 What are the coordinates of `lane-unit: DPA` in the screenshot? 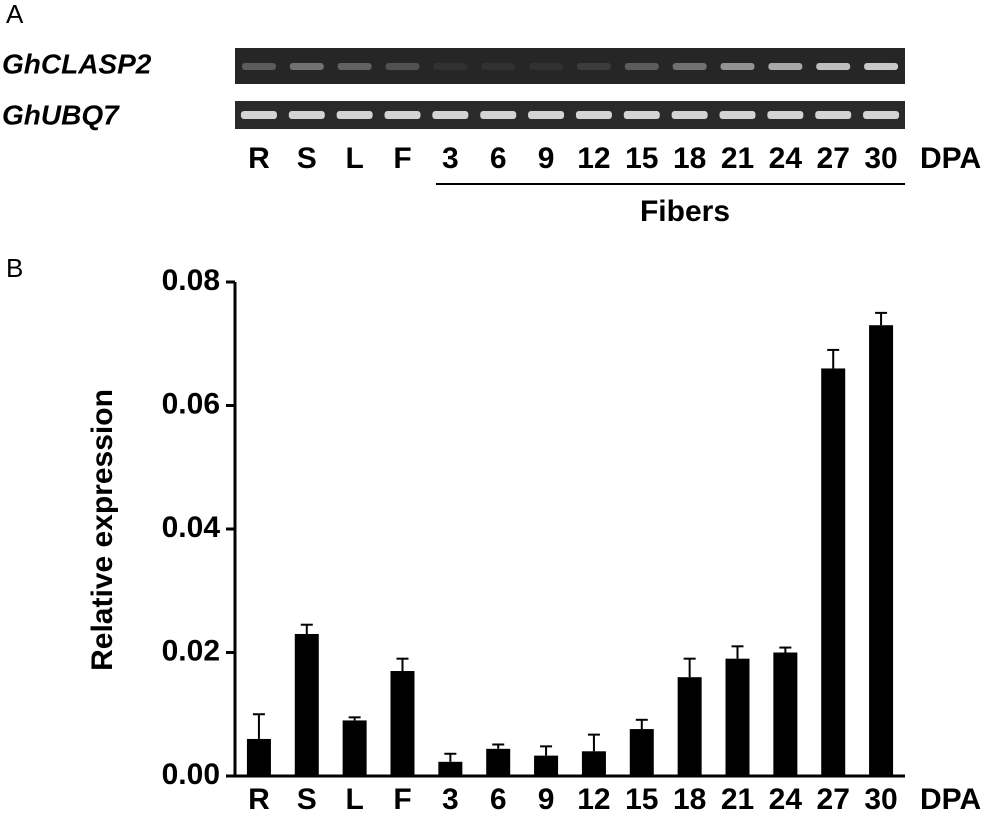 It's located at (950, 158).